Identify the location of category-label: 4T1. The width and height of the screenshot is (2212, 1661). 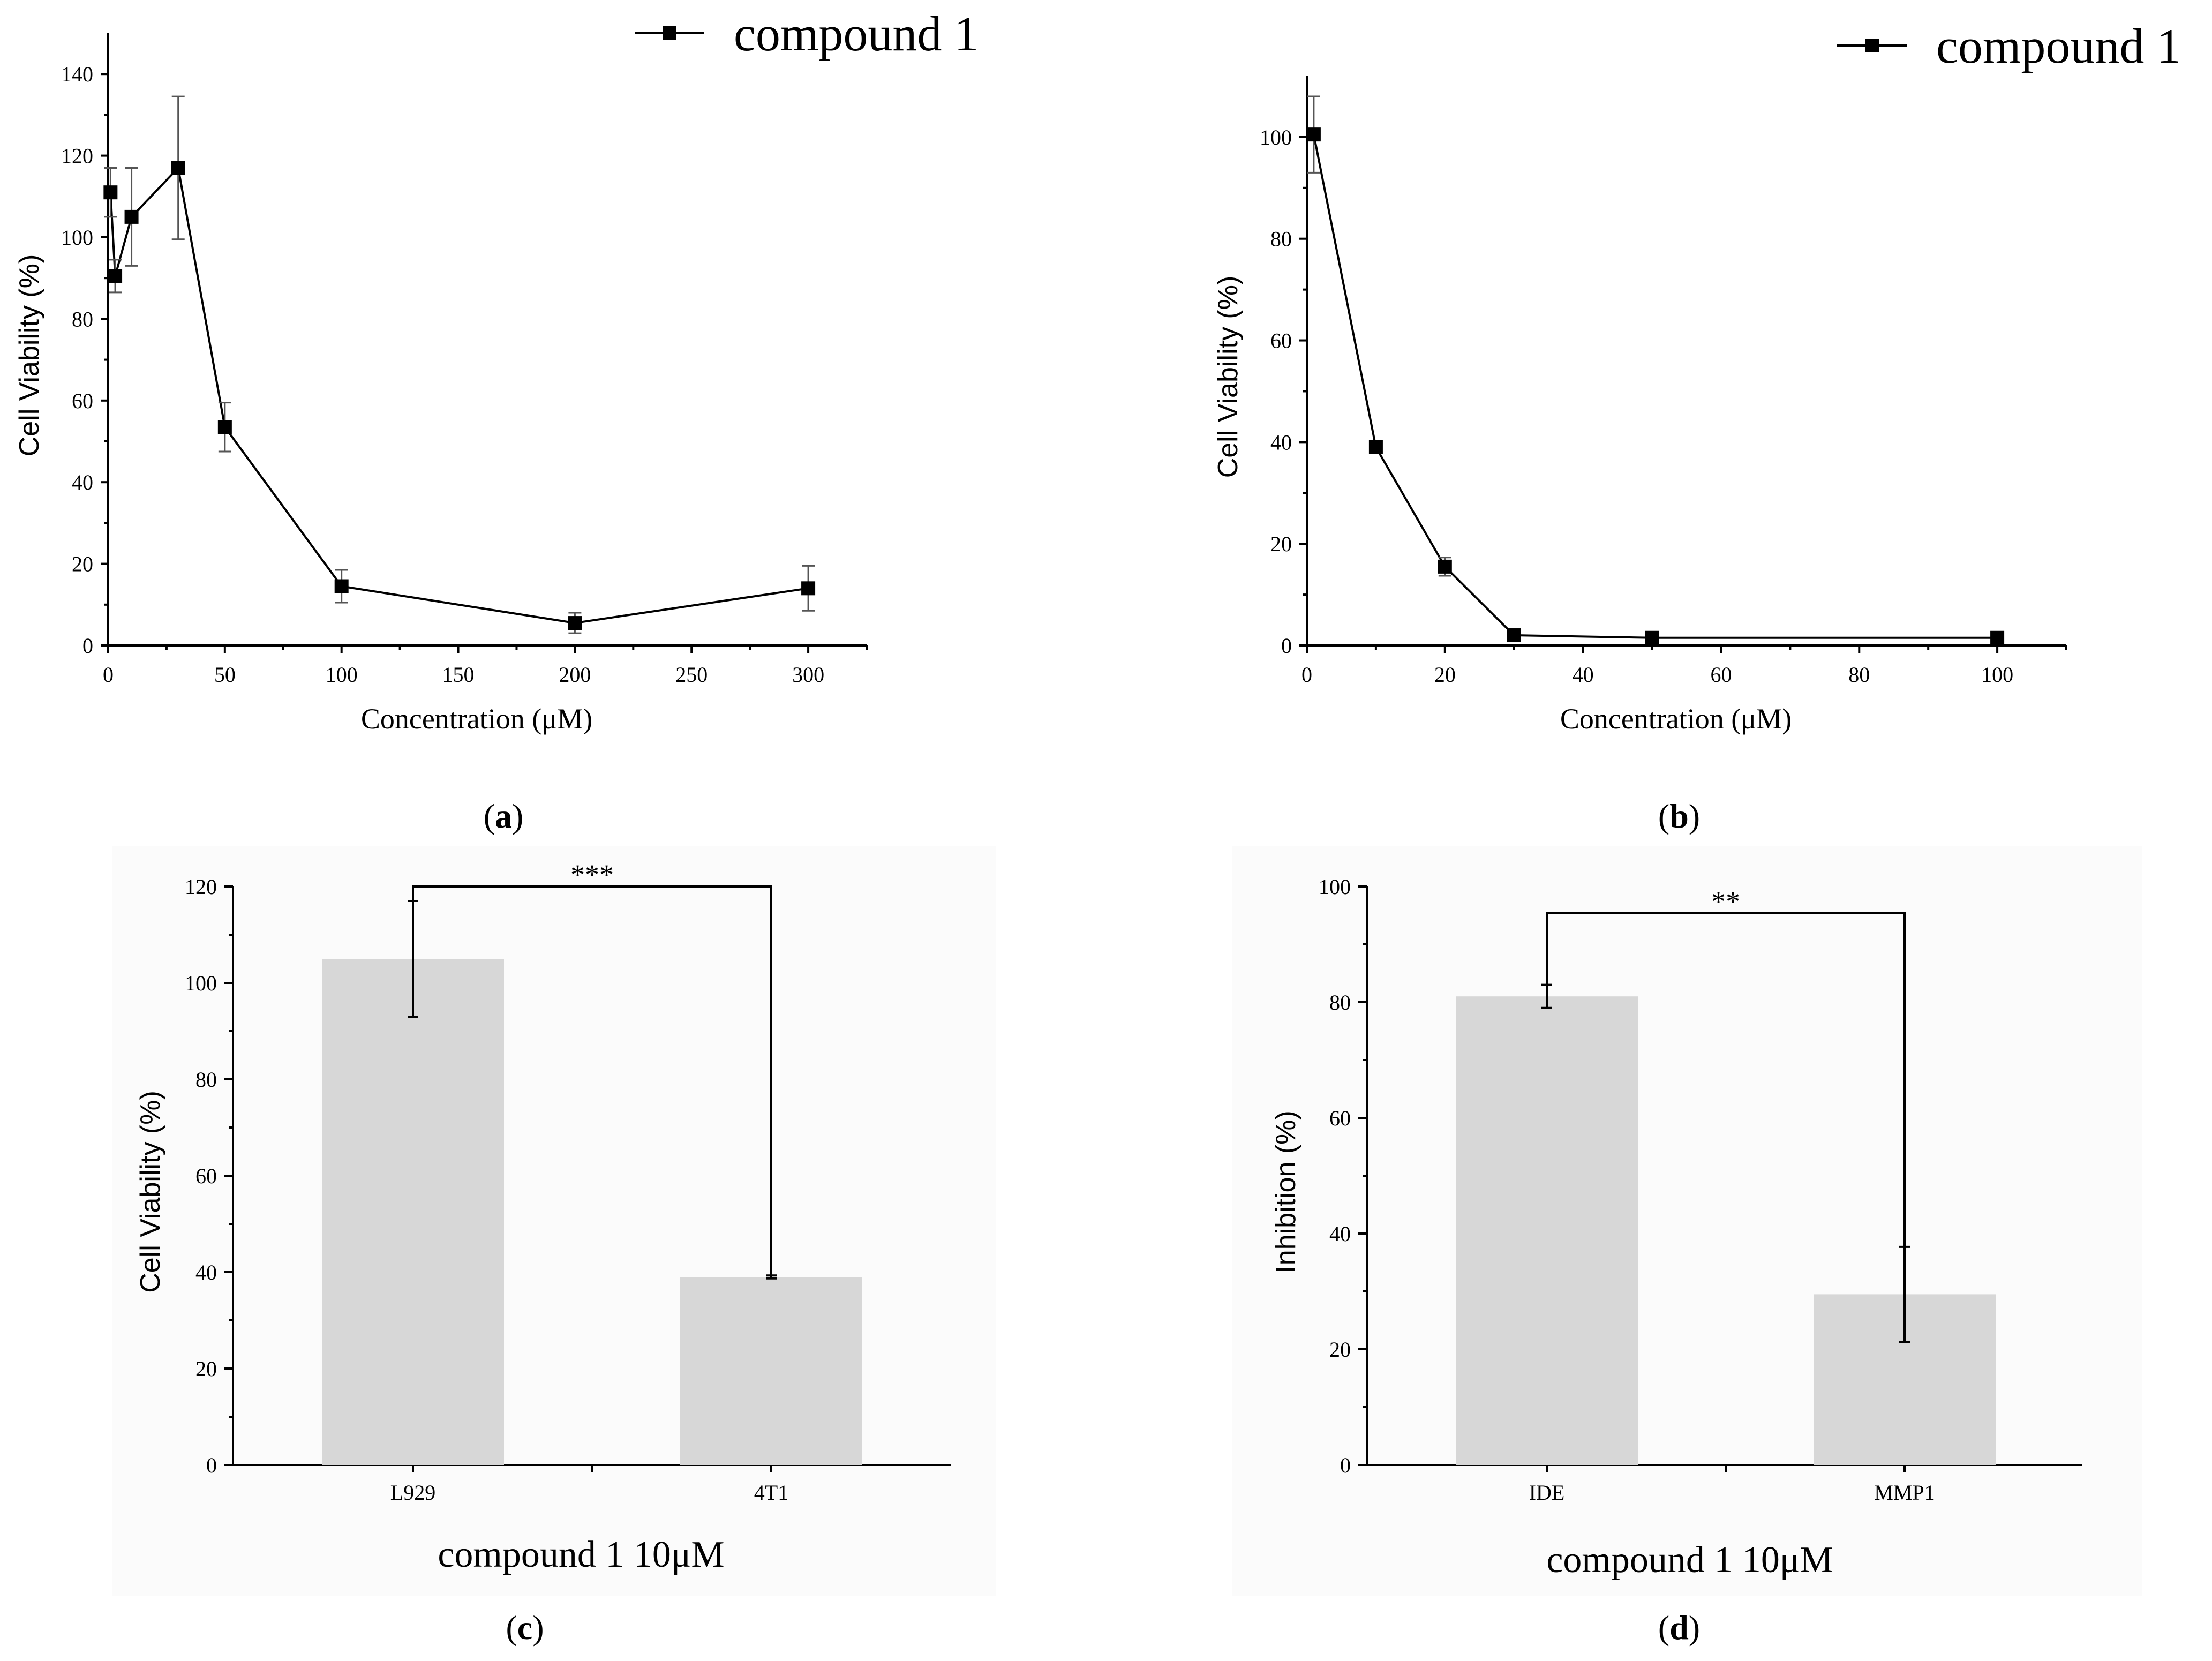
(771, 1492).